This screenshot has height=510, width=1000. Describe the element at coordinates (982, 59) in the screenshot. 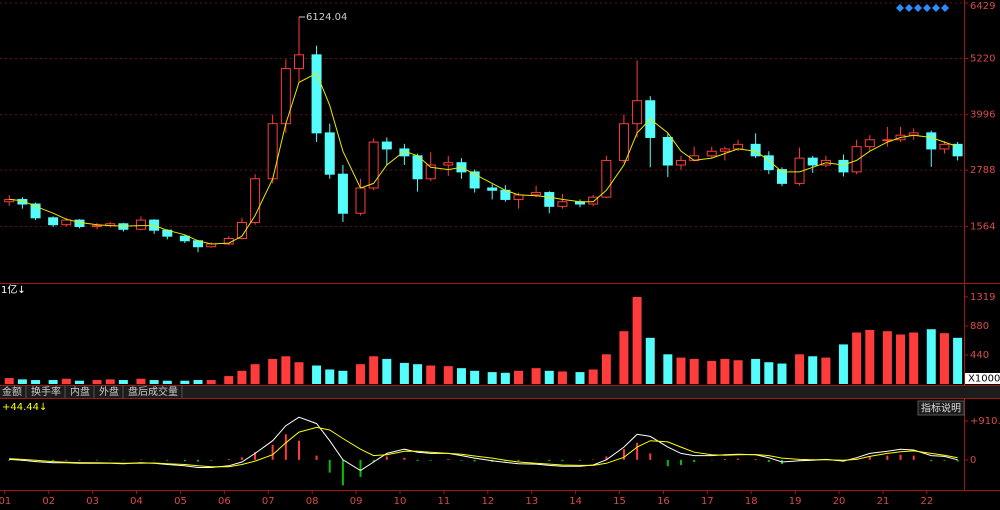

I see `y-tick-label: 5220` at that location.